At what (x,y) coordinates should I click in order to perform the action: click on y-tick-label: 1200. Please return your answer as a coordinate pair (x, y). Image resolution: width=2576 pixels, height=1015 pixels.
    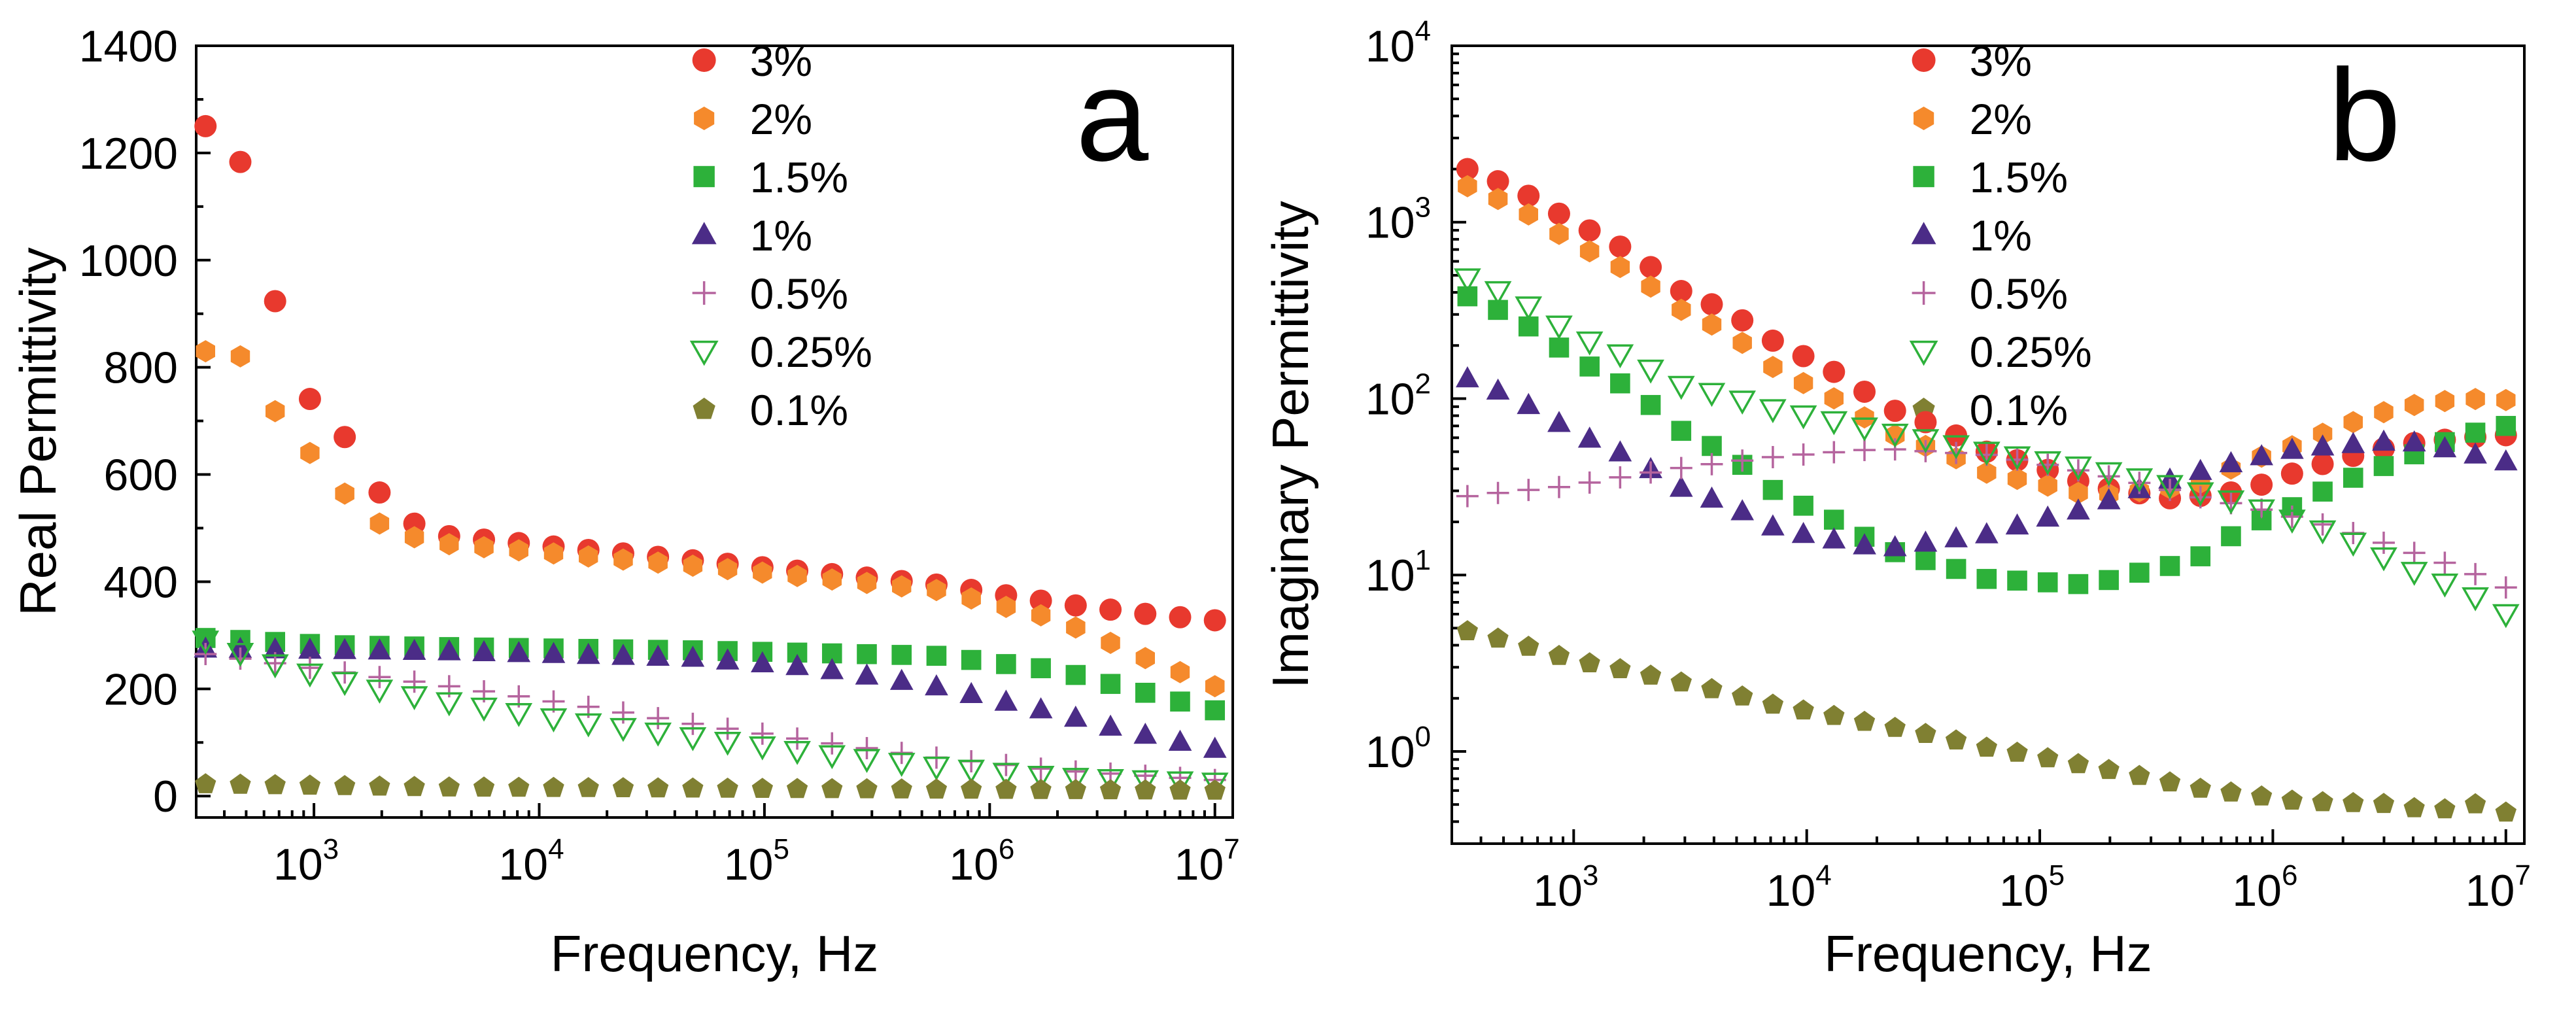
    Looking at the image, I should click on (129, 154).